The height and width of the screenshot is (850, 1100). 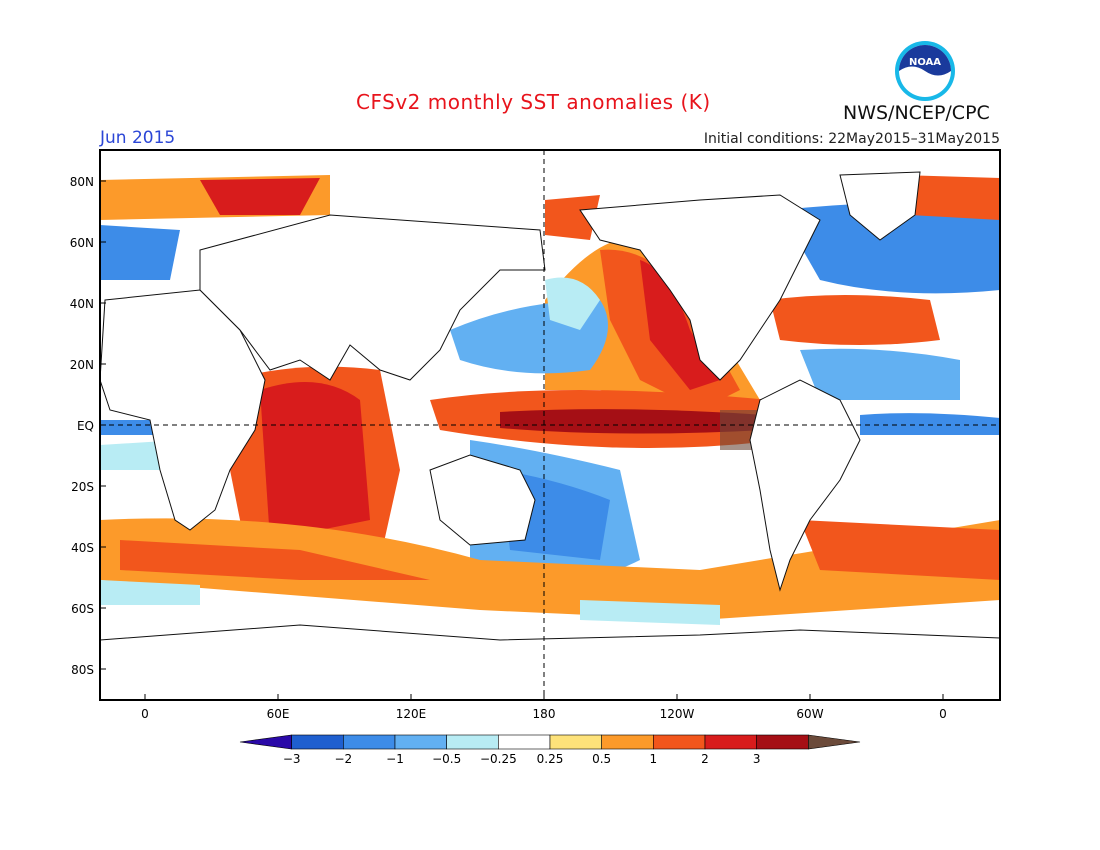 What do you see at coordinates (138, 138) in the screenshot?
I see `month-label: Jun 2015` at bounding box center [138, 138].